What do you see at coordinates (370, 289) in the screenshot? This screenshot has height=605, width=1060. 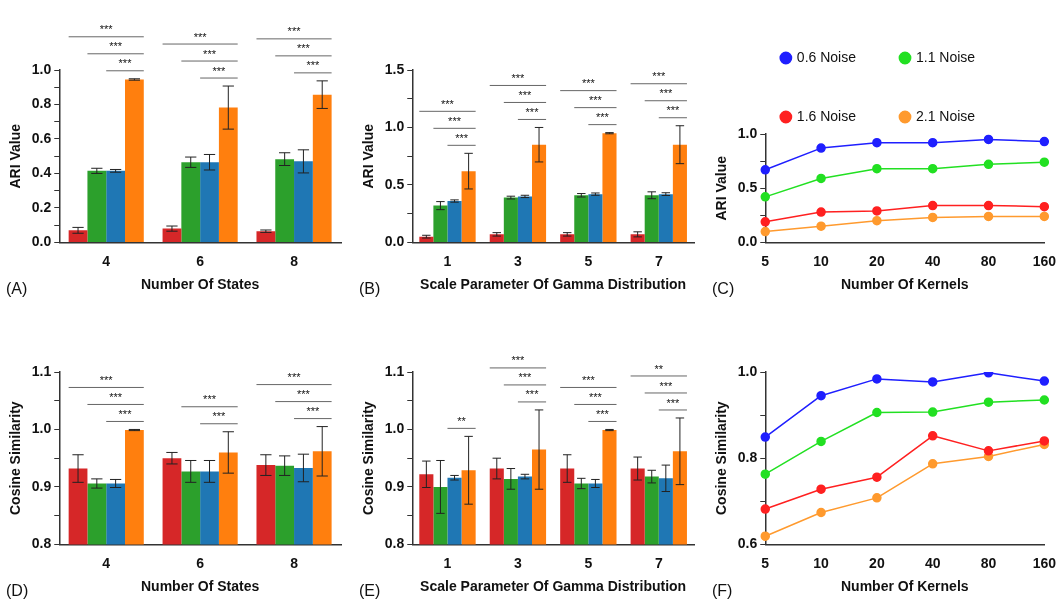 I see `text: (B)` at bounding box center [370, 289].